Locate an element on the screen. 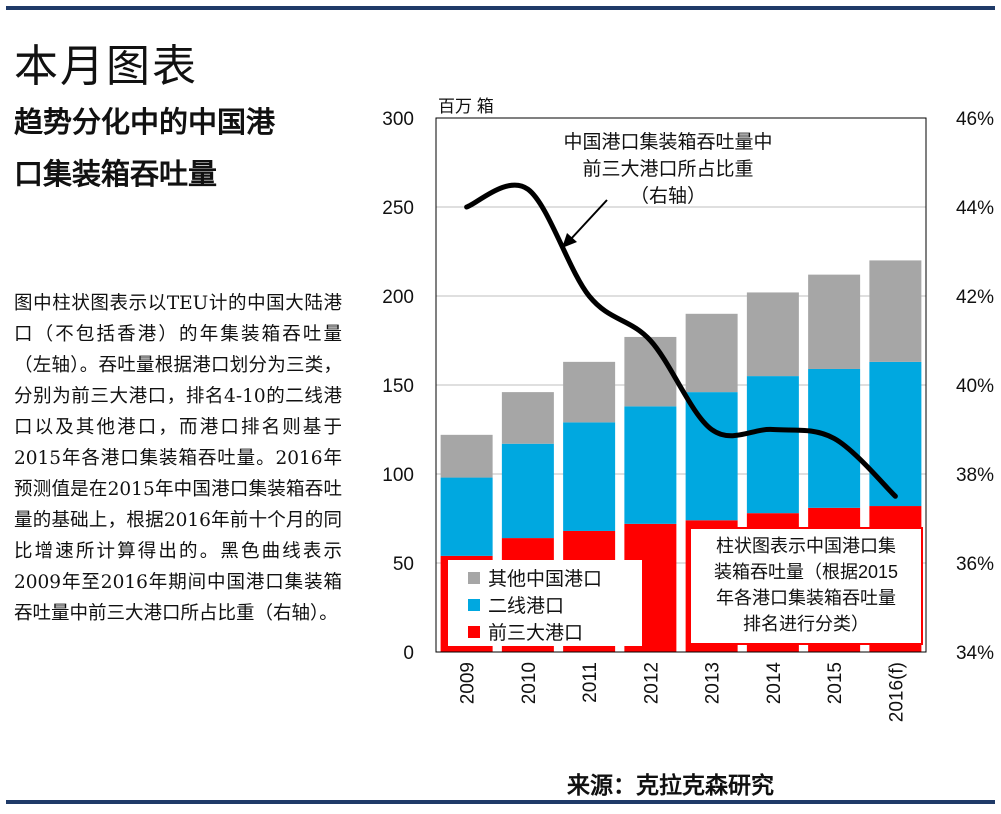  y2-tick-label: 38% is located at coordinates (975, 475).